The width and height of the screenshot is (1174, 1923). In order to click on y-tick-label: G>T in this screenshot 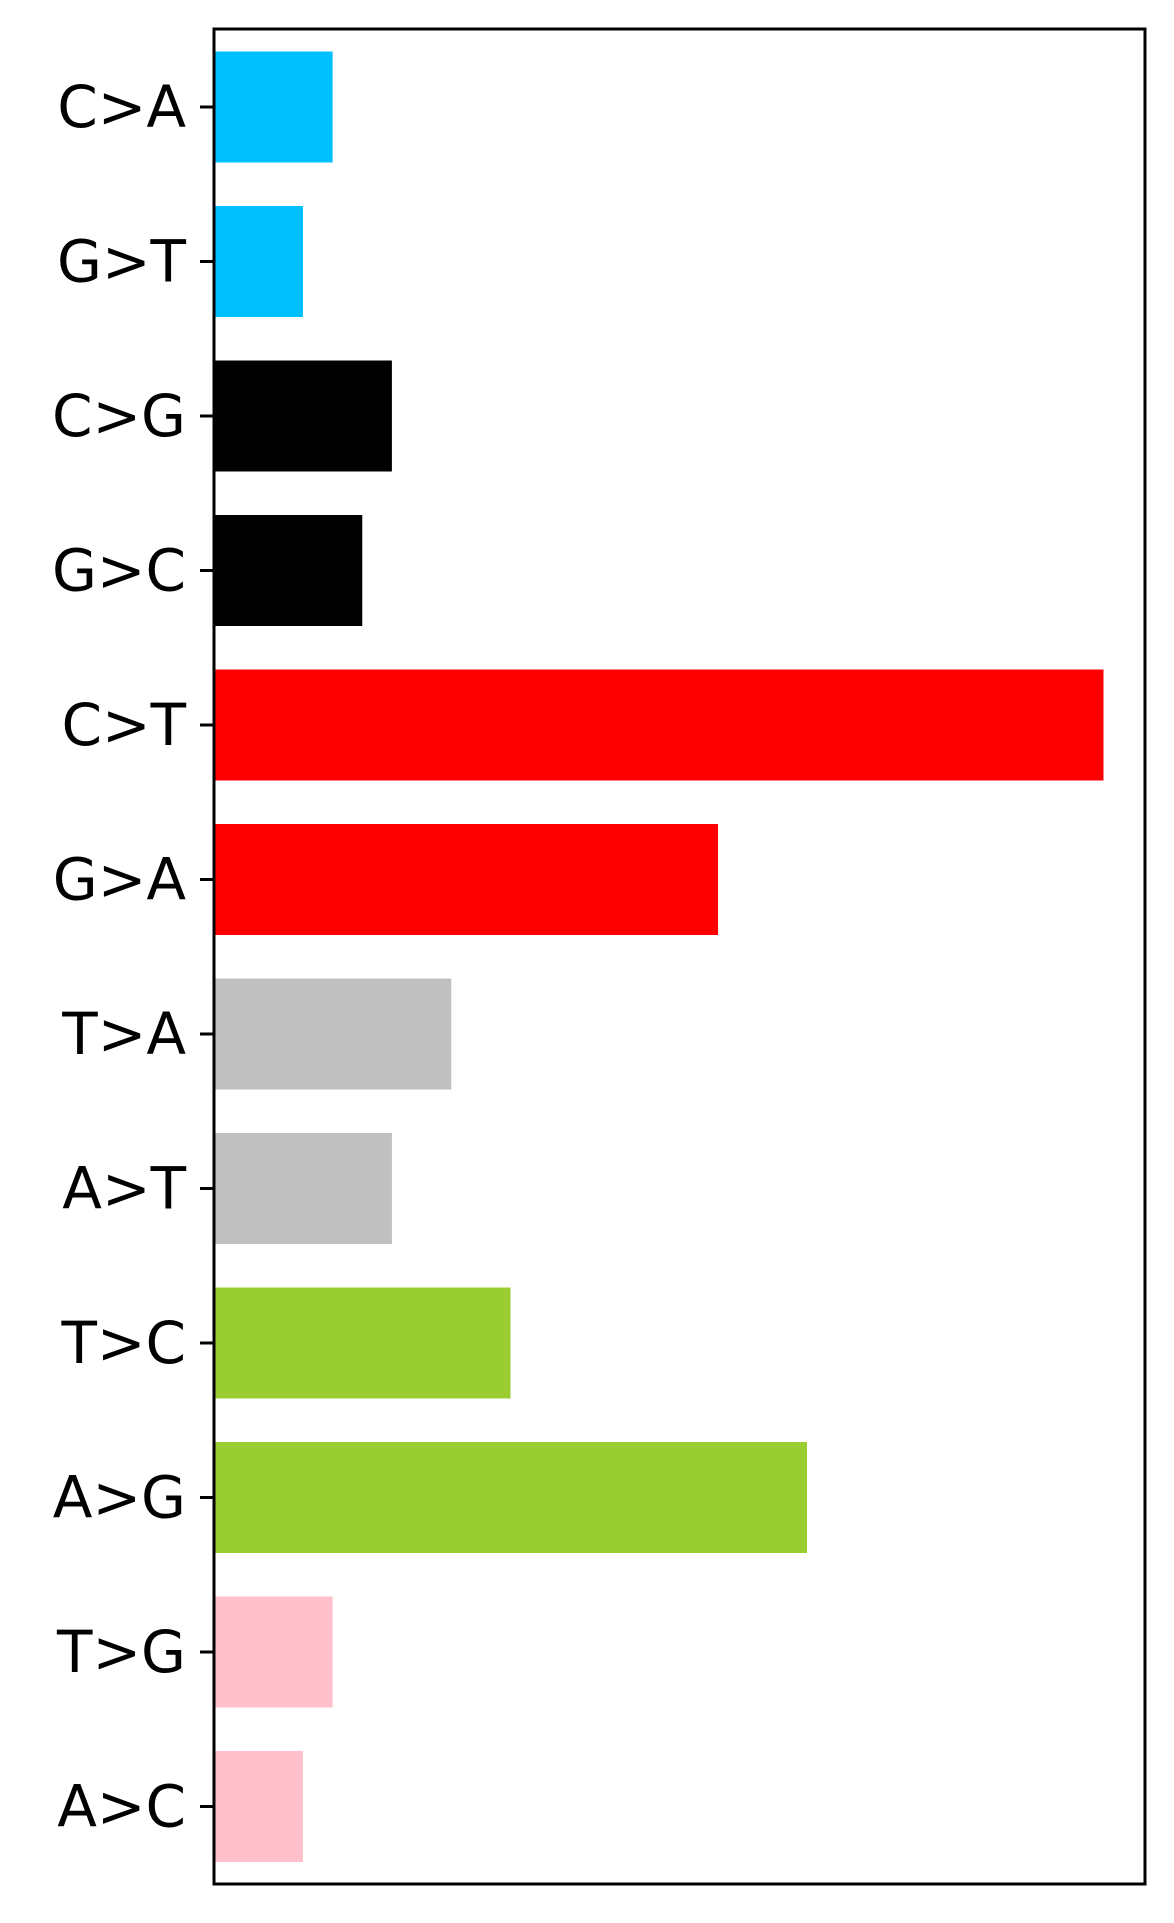, I will do `click(122, 262)`.